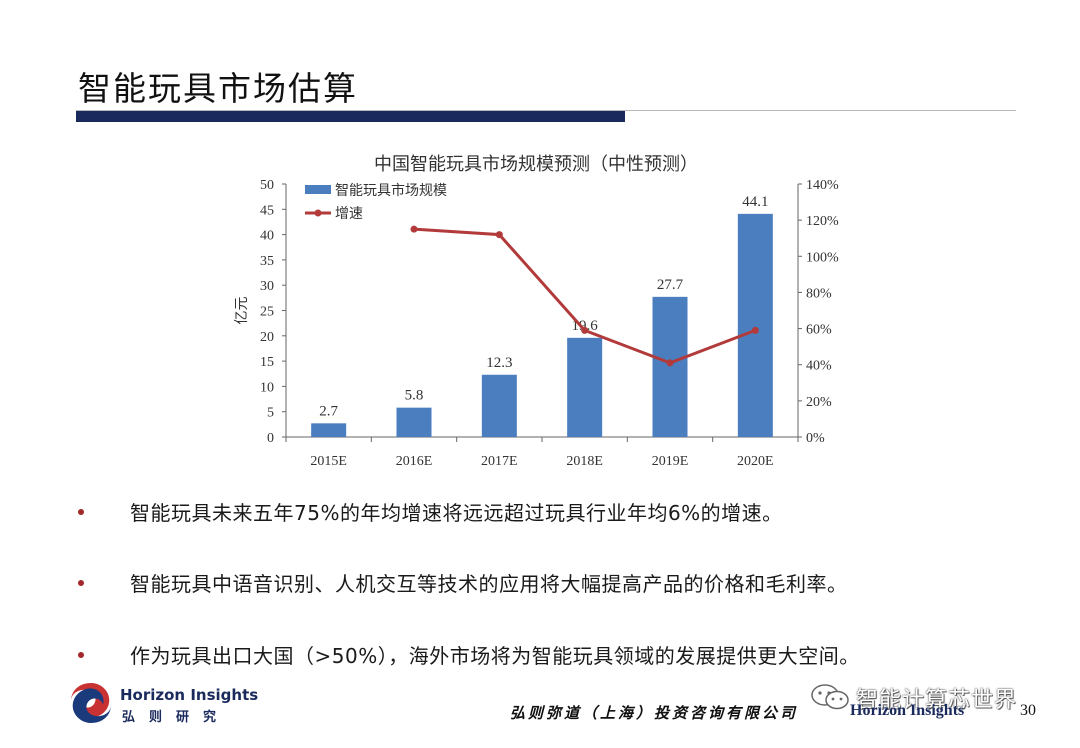  I want to click on y-tick-label: 35, so click(267, 261).